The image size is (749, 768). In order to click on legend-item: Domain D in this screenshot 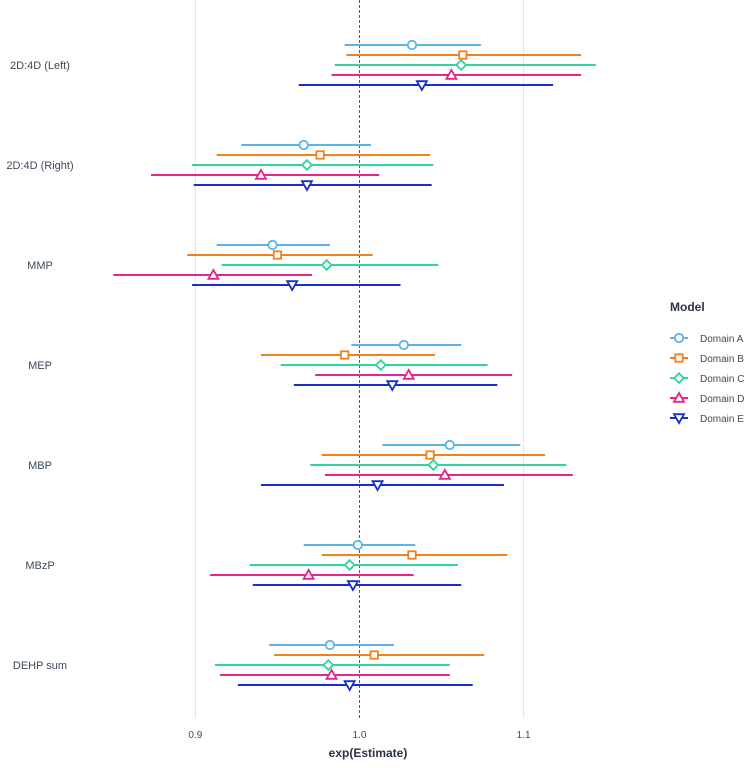, I will do `click(707, 398)`.